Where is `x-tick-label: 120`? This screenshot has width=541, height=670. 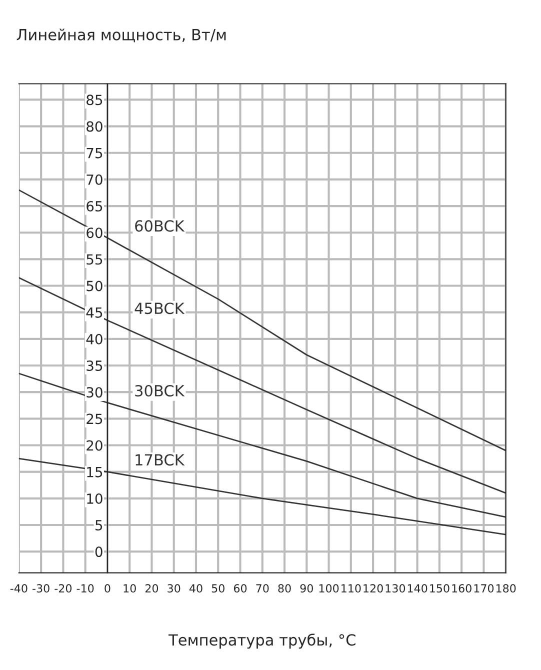 x-tick-label: 120 is located at coordinates (373, 588).